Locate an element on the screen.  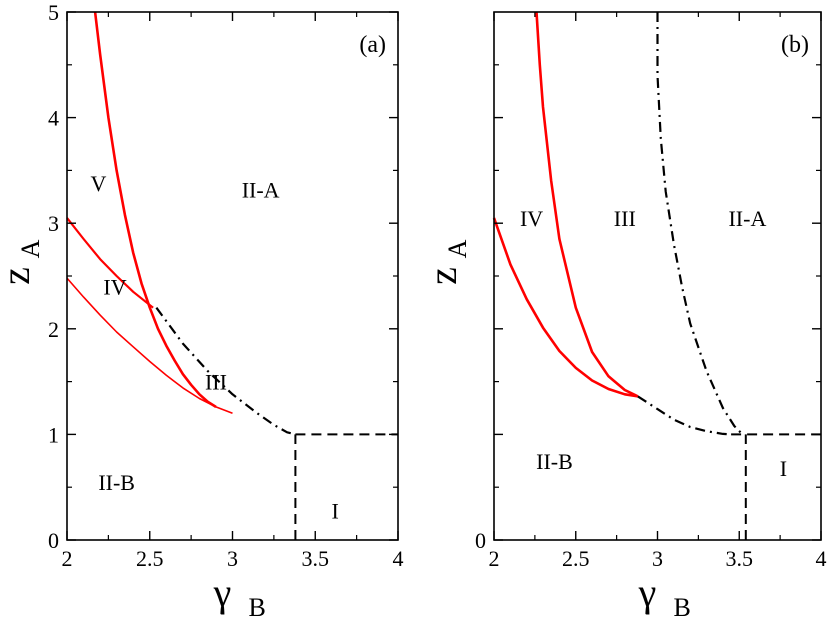
y-tick-label: 5 is located at coordinates (53, 12).